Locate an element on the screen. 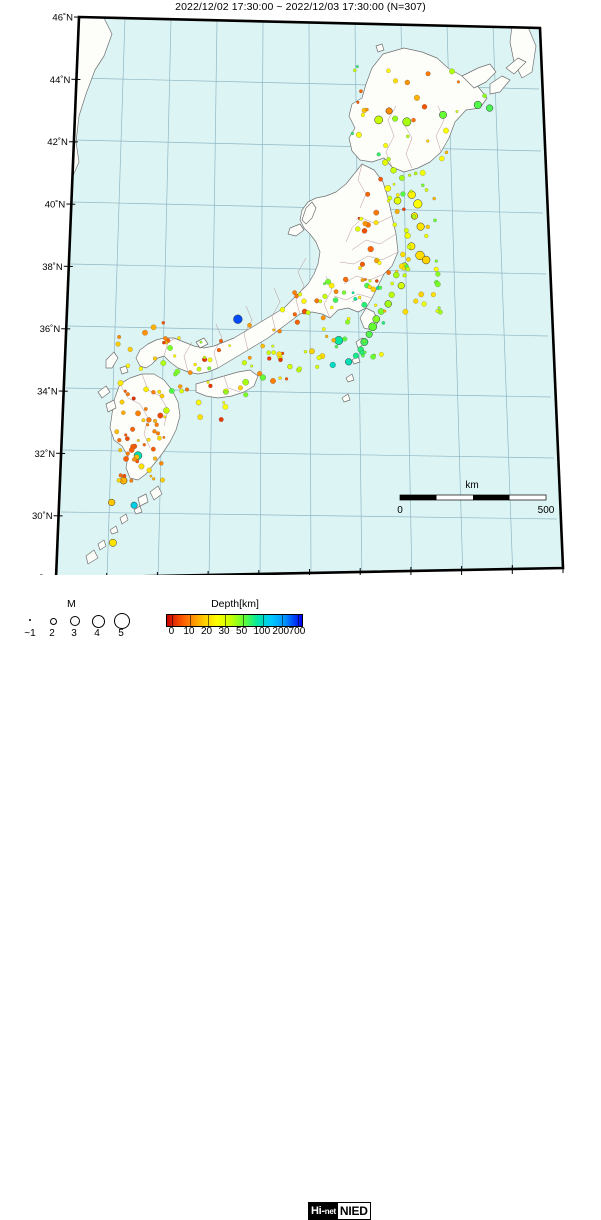 The width and height of the screenshot is (601, 1220). latitude-tick-label: 30˚N is located at coordinates (42, 516).